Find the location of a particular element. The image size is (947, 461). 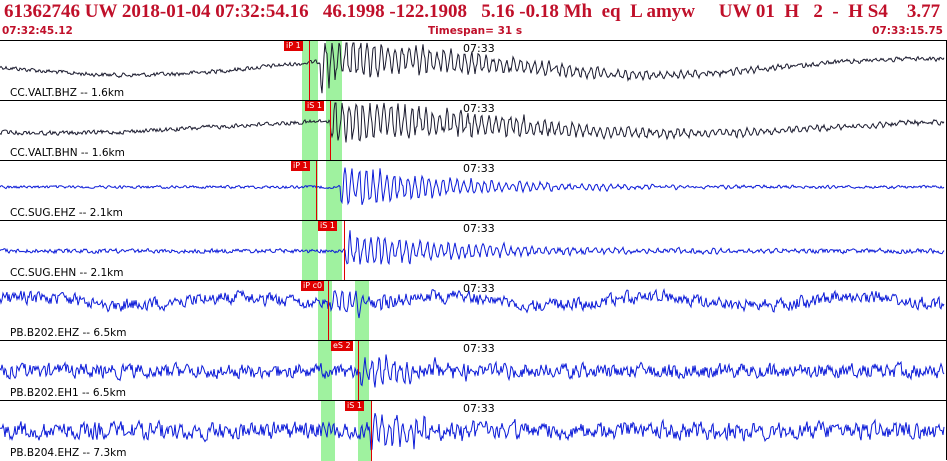

trace-panel-sug-ehn: iS 1 07:33 CC.SUG.EHN -- 2.1km is located at coordinates (473, 250).